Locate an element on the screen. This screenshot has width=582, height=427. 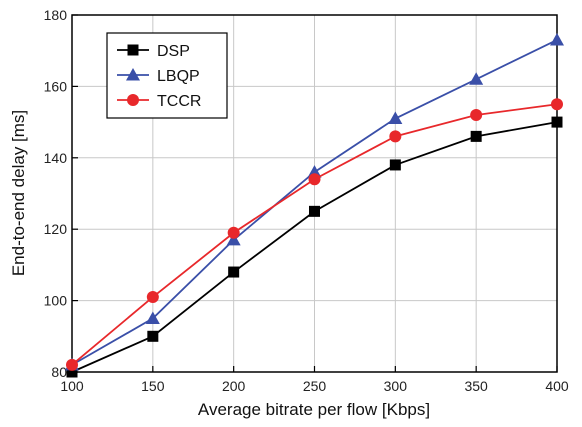
x-tick-label: 150 is located at coordinates (153, 386).